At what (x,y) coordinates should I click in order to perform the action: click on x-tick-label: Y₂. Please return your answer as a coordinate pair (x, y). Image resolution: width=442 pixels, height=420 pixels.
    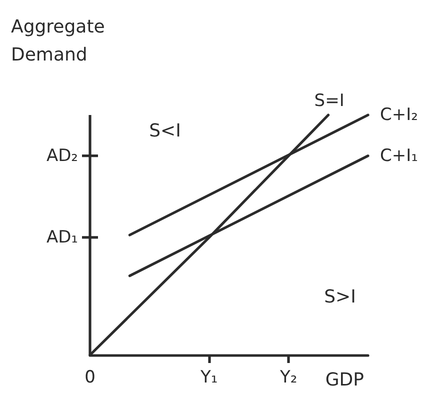
    Looking at the image, I should click on (288, 378).